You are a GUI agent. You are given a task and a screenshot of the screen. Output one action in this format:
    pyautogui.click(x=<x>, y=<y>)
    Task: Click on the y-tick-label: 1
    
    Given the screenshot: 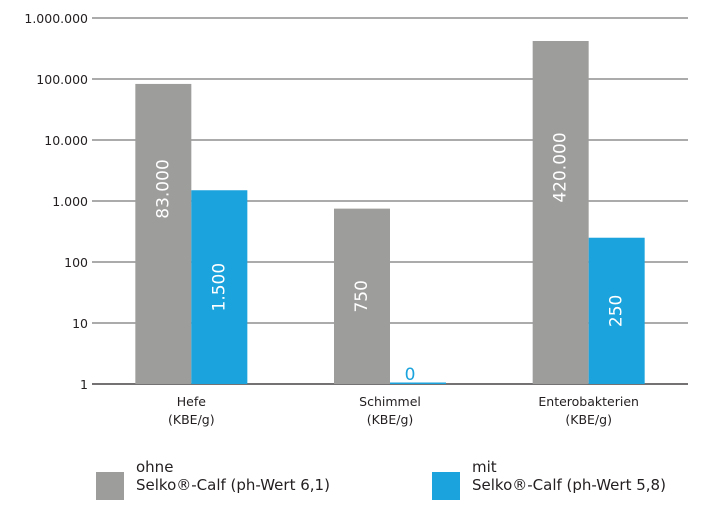 What is the action you would take?
    pyautogui.click(x=84, y=384)
    